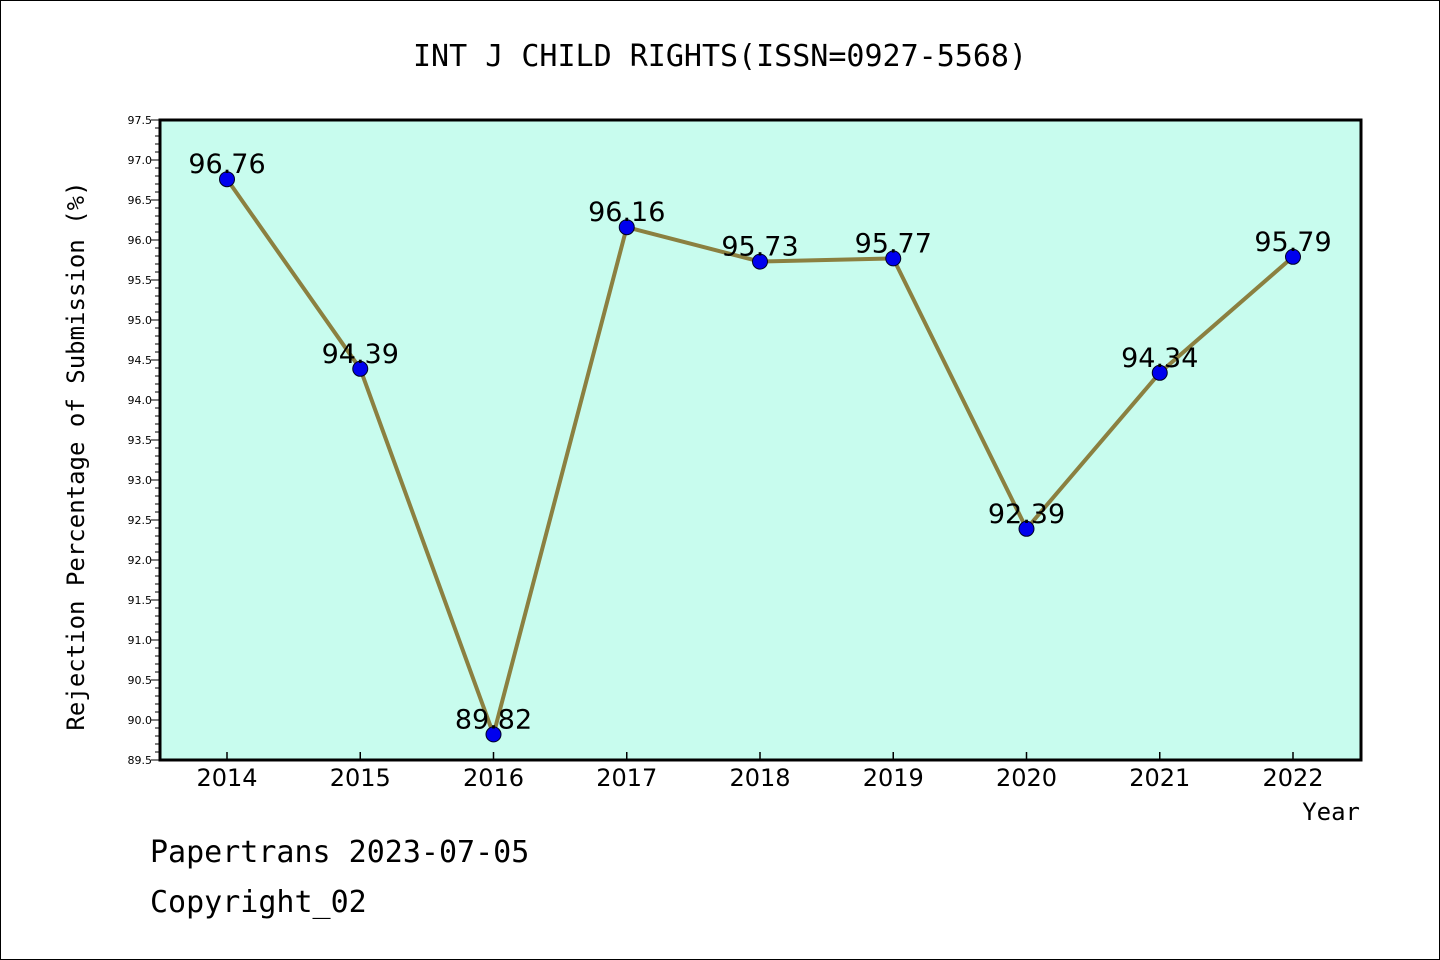  I want to click on y-tick-label: 92.5, so click(140, 520).